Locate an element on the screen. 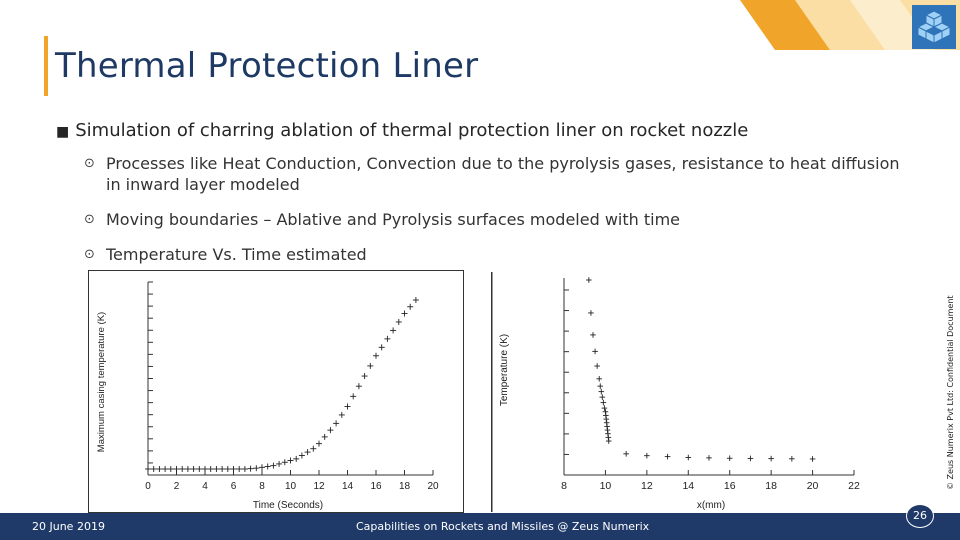 This screenshot has width=960, height=540. x-tick-label: 2 is located at coordinates (177, 486).